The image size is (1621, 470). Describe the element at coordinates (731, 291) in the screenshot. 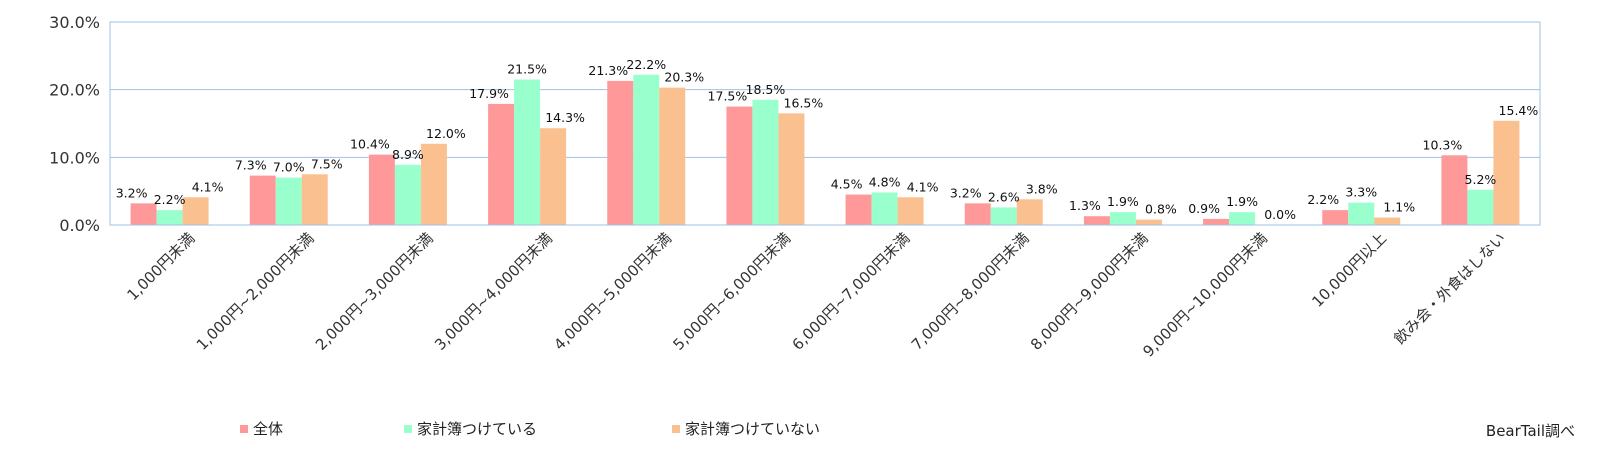

I see `x-tick-label: 5,000円~6,000円未満` at that location.